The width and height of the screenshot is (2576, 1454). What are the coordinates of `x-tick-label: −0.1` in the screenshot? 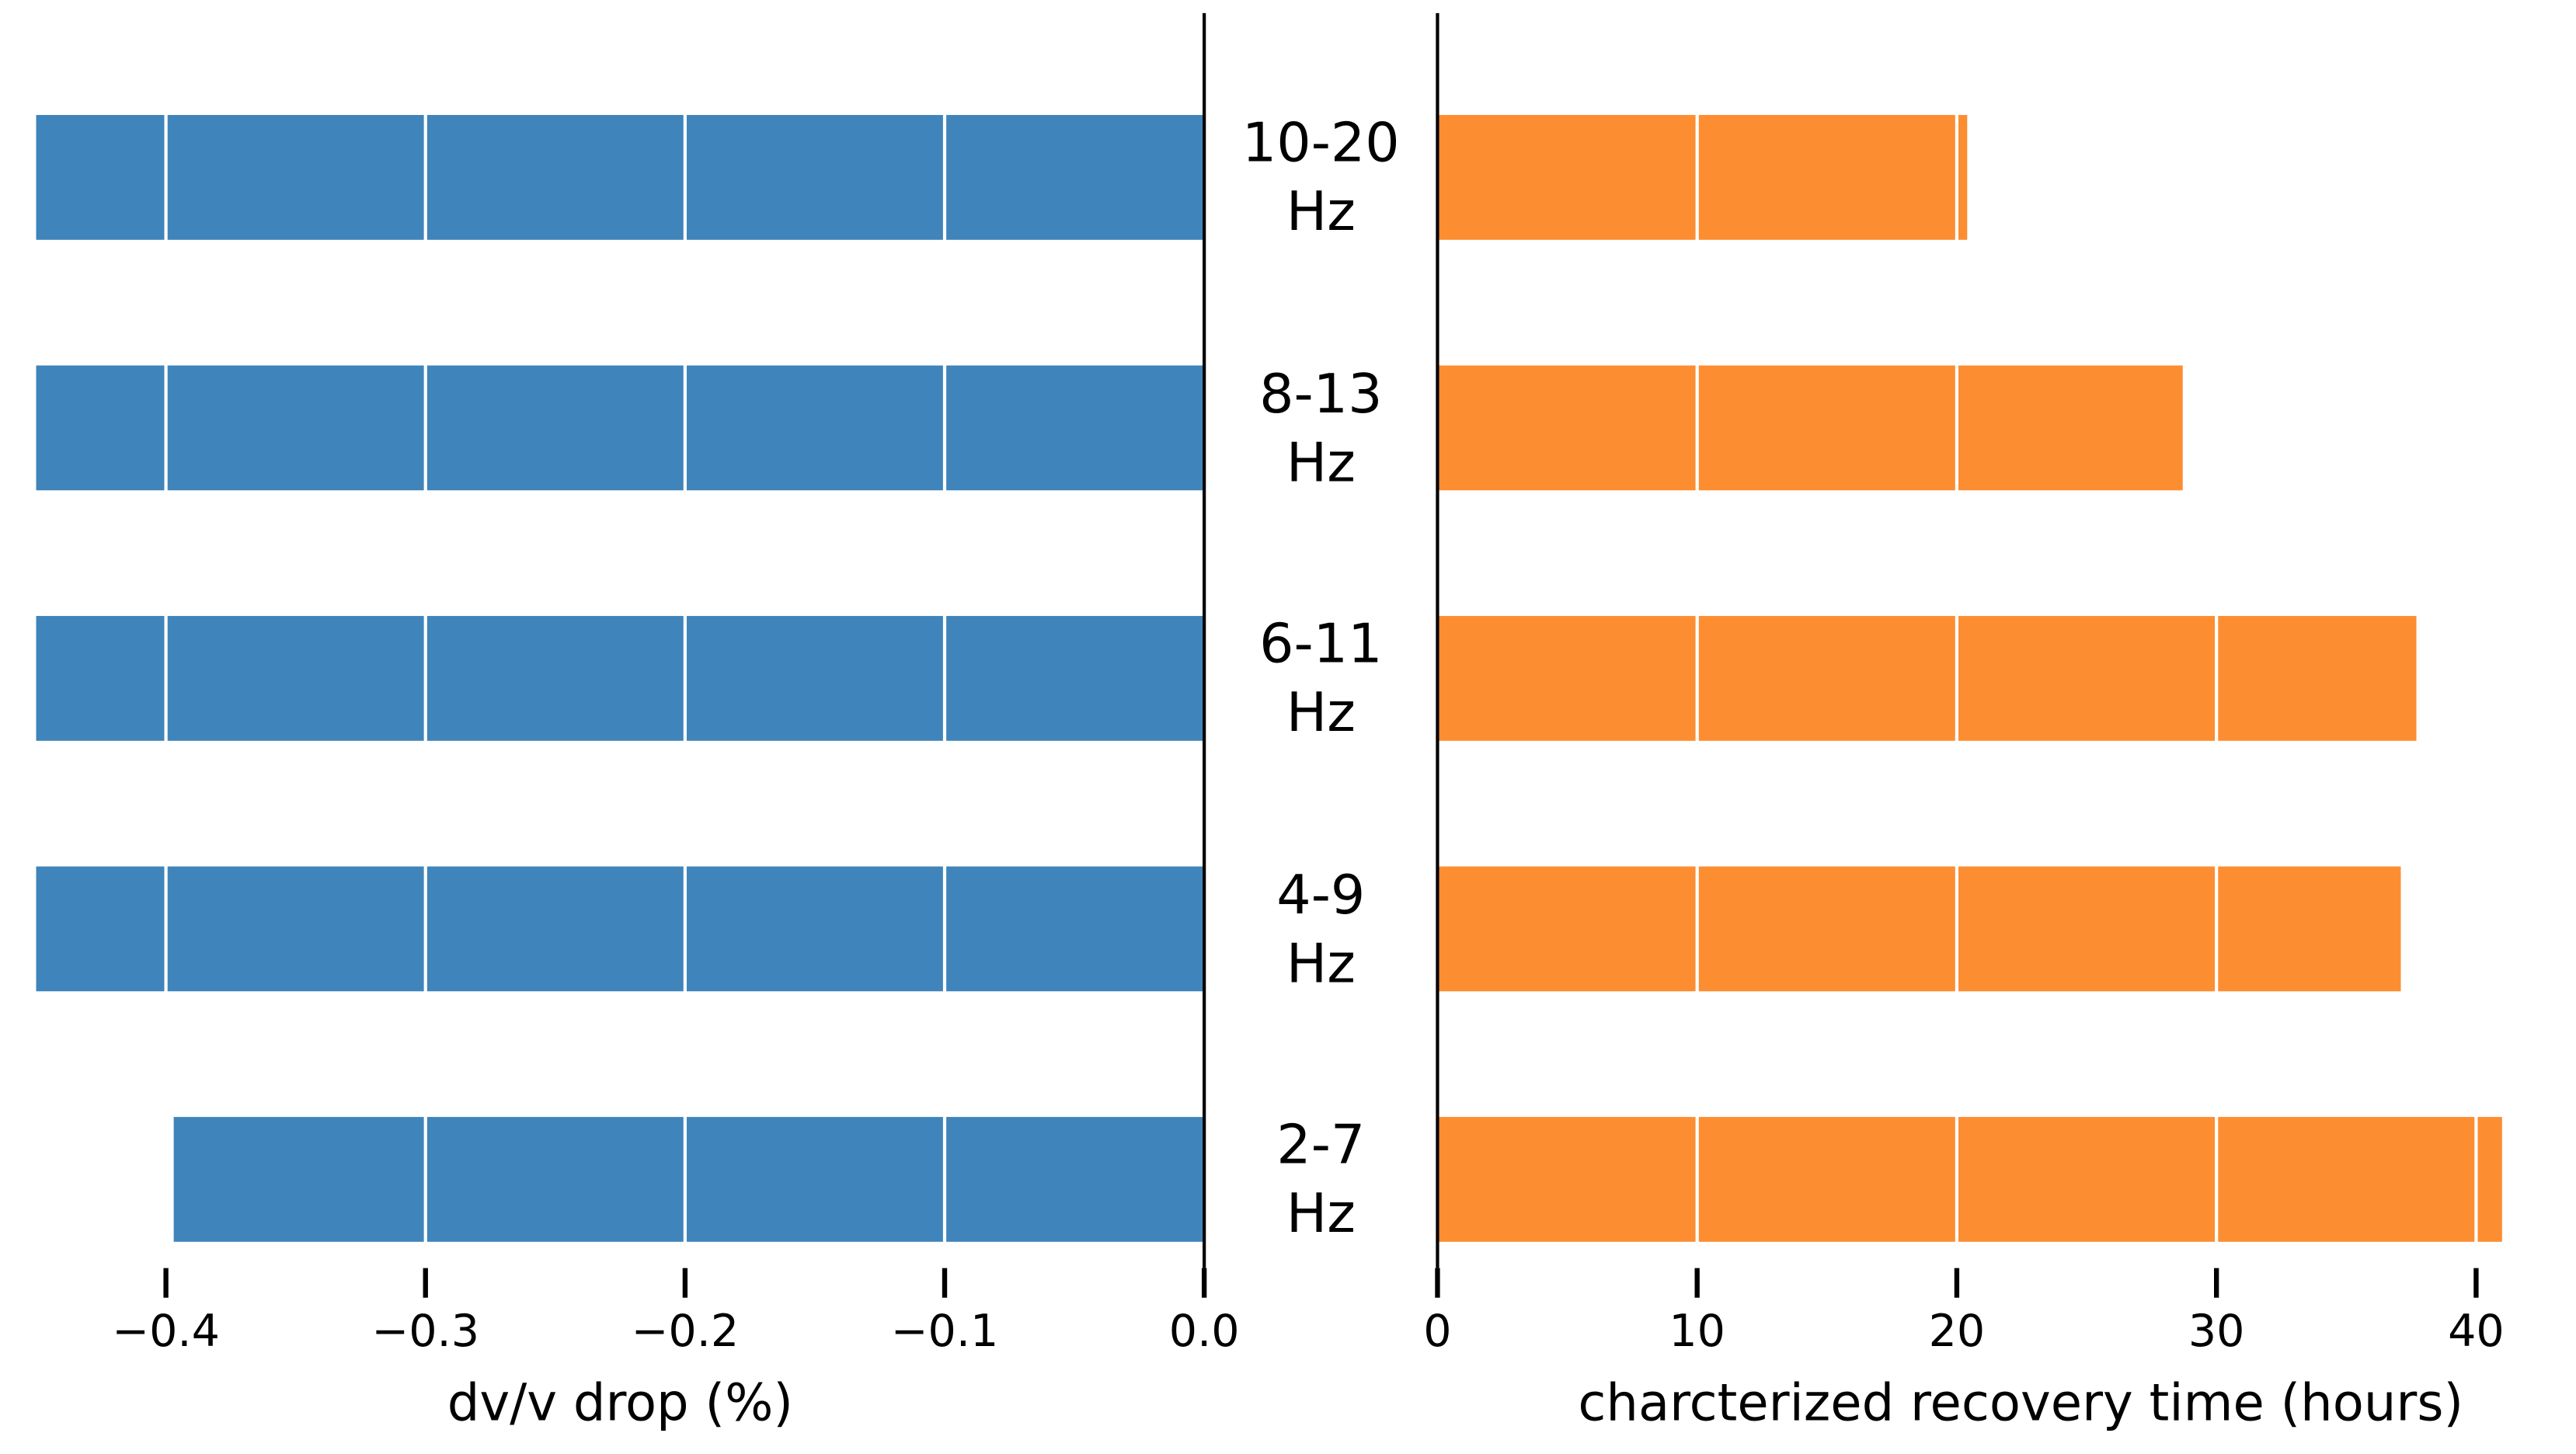 It's located at (945, 1331).